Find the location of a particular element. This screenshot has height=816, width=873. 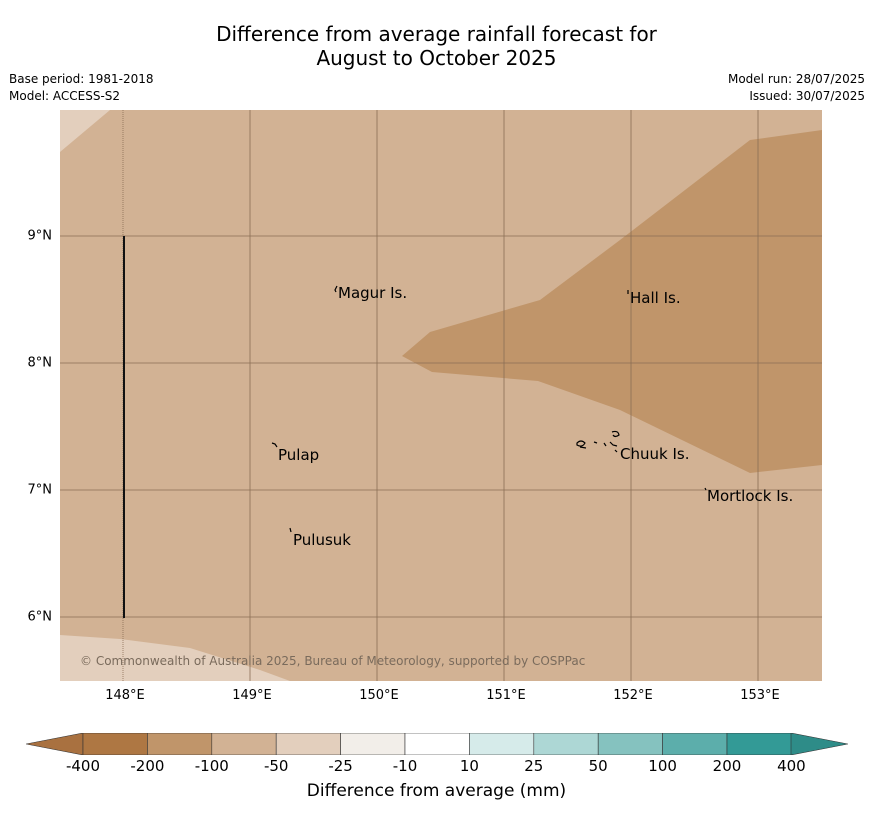

model-run: Model run: 28/07/2025 is located at coordinates (796, 79).